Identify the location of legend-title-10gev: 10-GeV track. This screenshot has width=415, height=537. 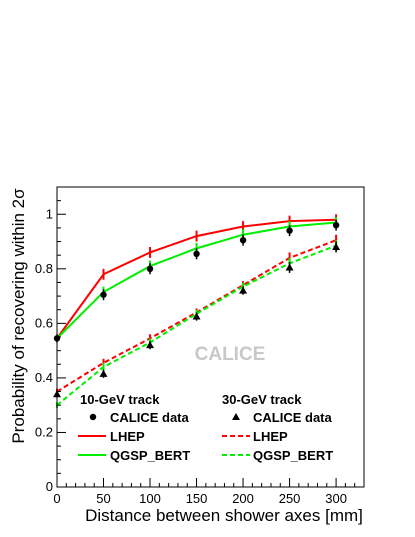
(120, 399).